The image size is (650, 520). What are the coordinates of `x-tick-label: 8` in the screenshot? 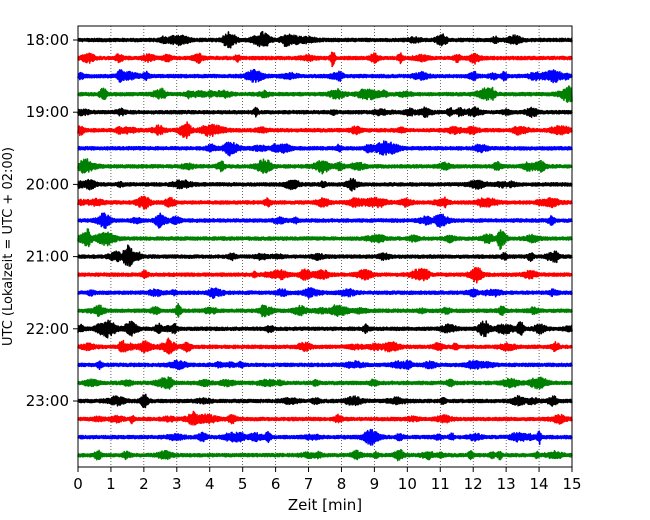 It's located at (342, 484).